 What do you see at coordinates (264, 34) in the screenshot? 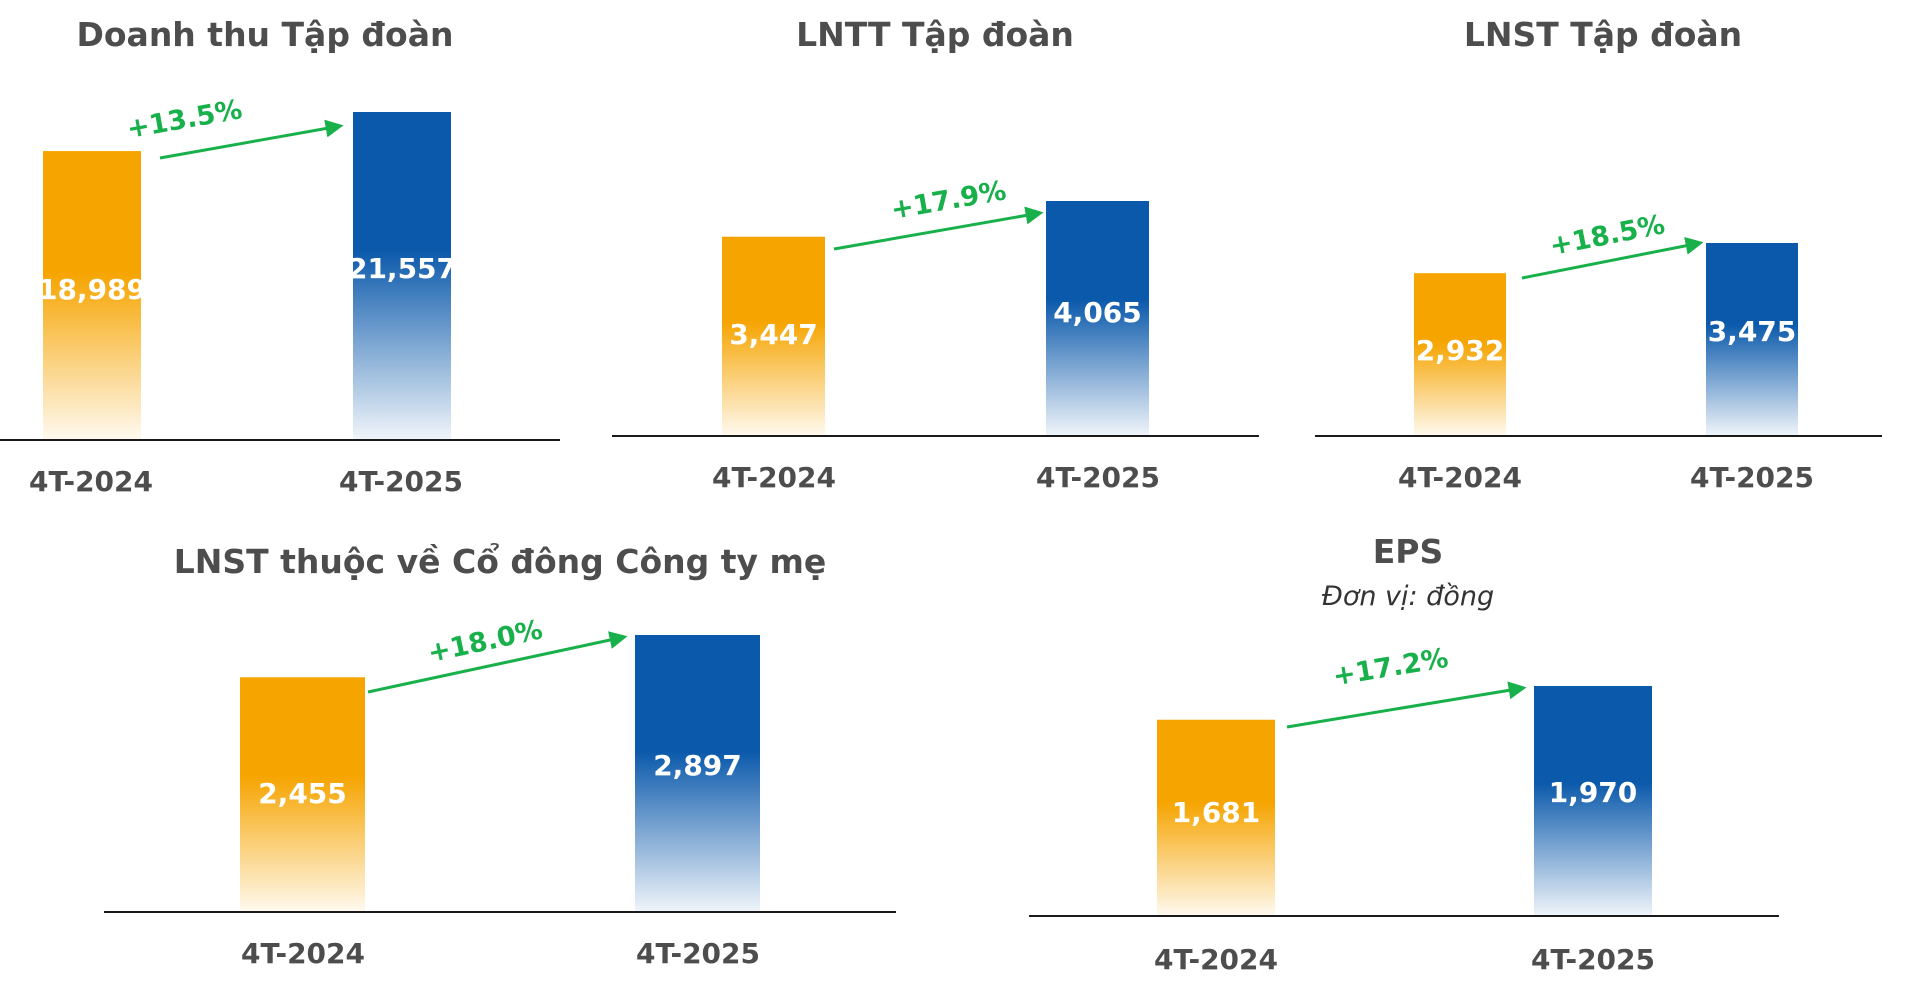
I see `chart-title: Doanh thu Tập đoàn` at bounding box center [264, 34].